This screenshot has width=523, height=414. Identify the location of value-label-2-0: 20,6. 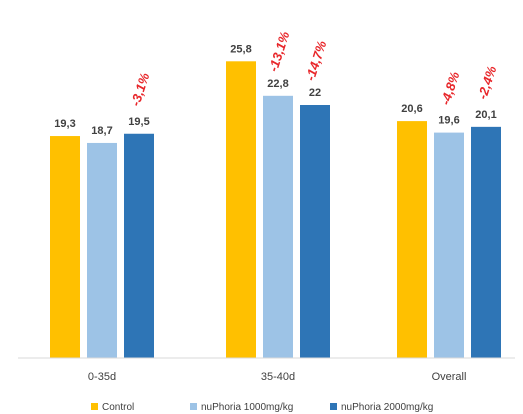
(411, 109).